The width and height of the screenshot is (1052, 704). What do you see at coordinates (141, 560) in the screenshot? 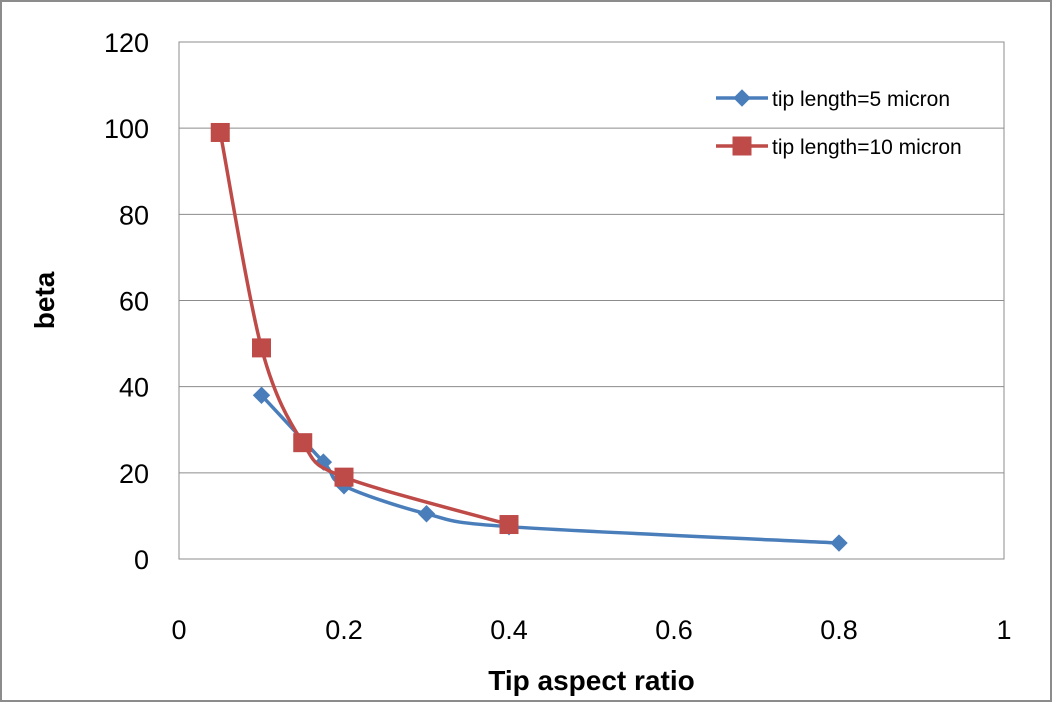
I see `y-tick-label: 0` at bounding box center [141, 560].